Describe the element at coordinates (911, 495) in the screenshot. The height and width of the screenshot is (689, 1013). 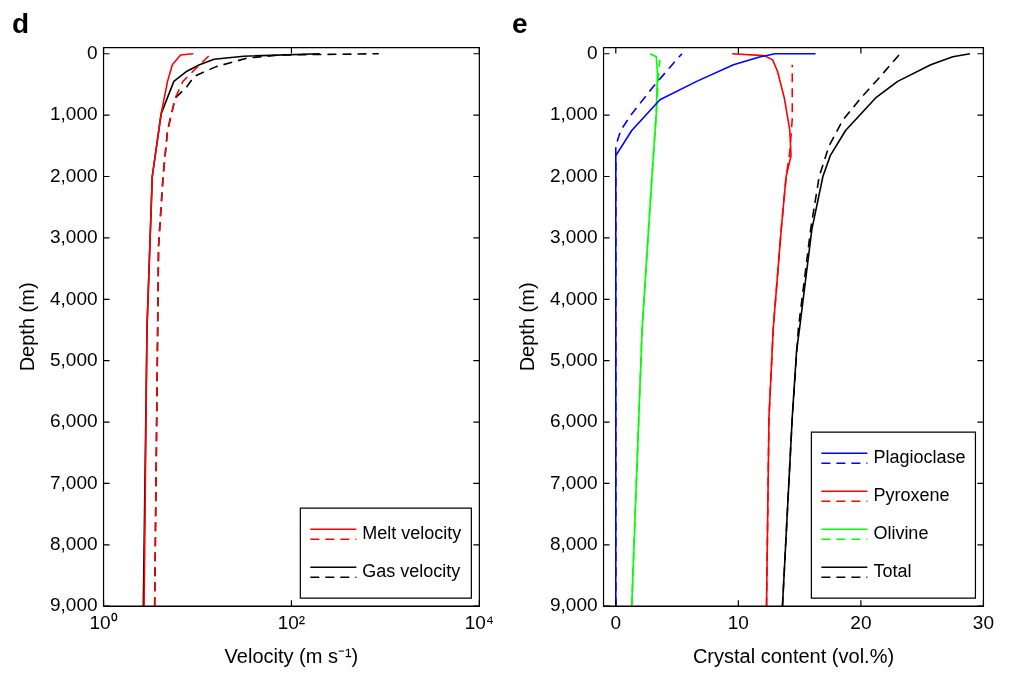
I see `legend-label: Pyroxene` at that location.